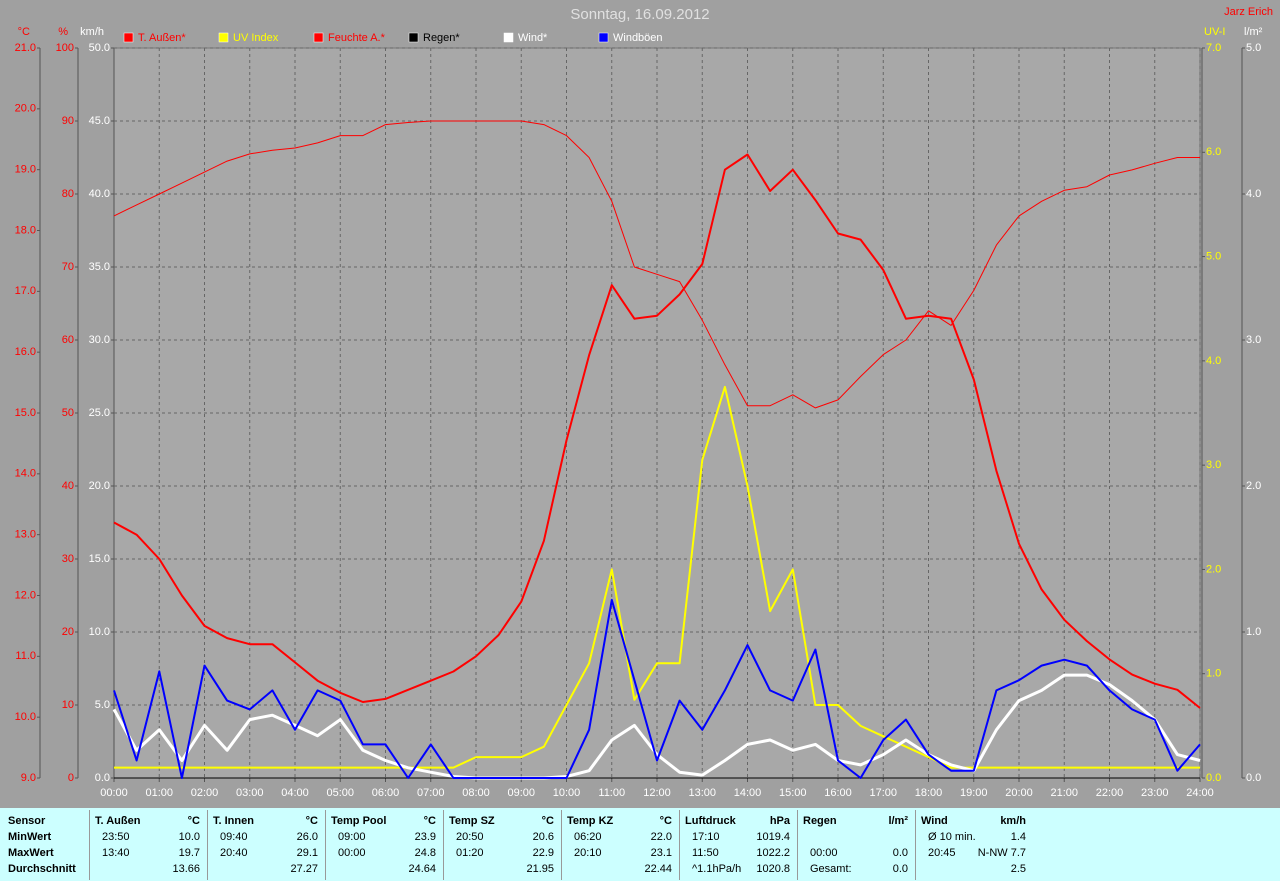 The image size is (1280, 881). What do you see at coordinates (521, 793) in the screenshot?
I see `x-tick-label: 09:00` at bounding box center [521, 793].